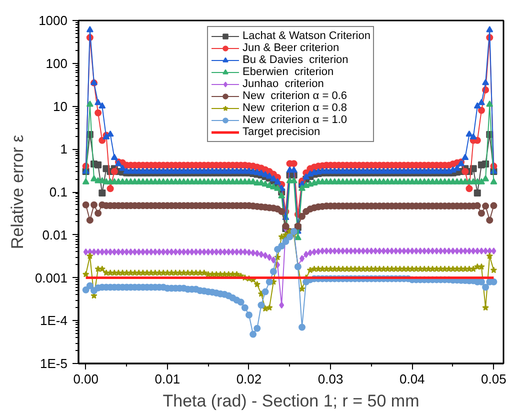 Image resolution: width=509 pixels, height=413 pixels. Describe the element at coordinates (294, 96) in the screenshot. I see `legend-label: New criterion α = 0.6` at that location.